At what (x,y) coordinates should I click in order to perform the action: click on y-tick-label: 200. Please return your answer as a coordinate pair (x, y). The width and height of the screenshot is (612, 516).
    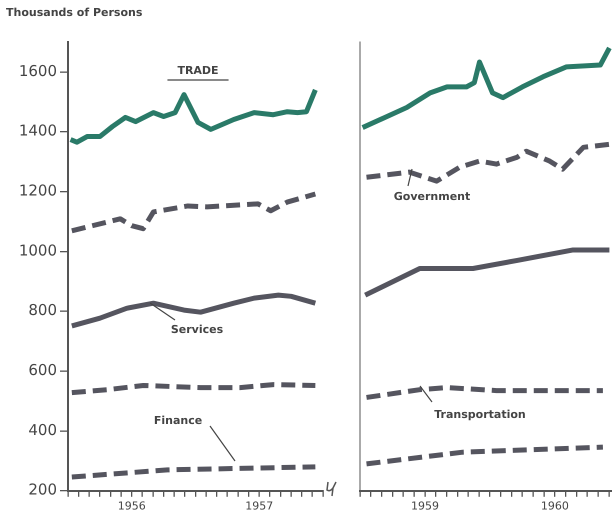
    Looking at the image, I should click on (42, 489).